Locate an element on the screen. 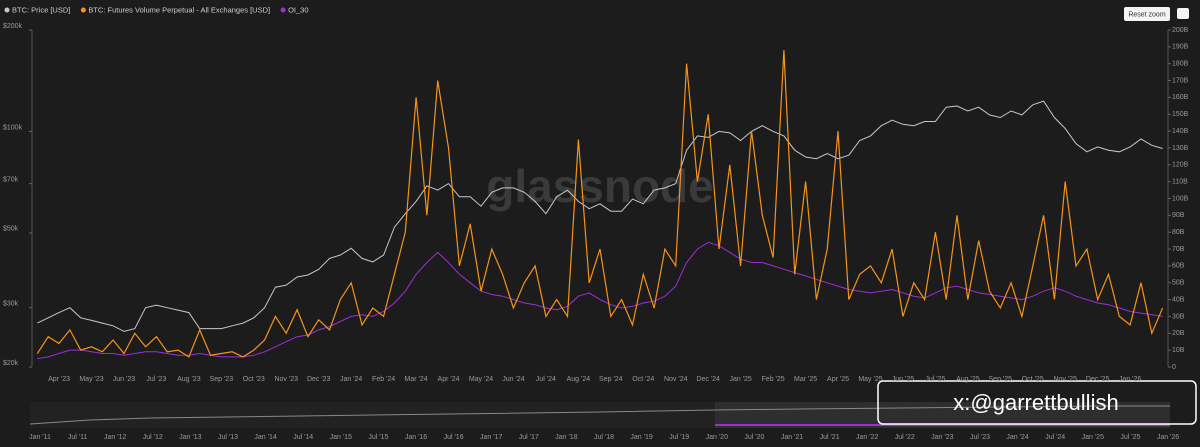 This screenshot has width=1200, height=447. y2-tick-label: 170B is located at coordinates (1180, 80).